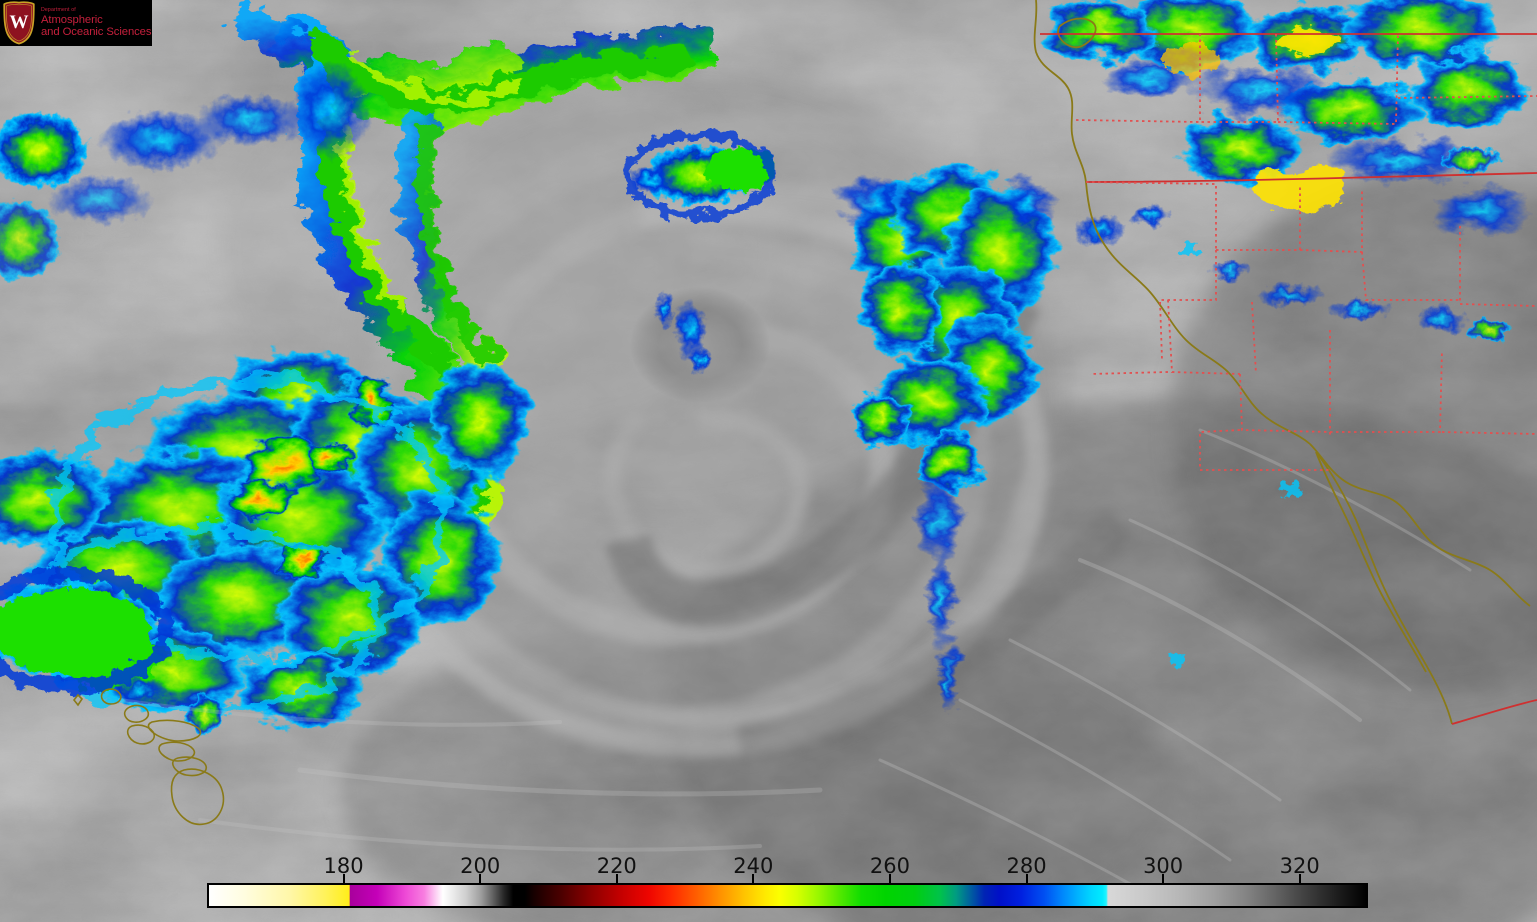 This screenshot has height=922, width=1537. I want to click on state-borders, so click(1306, 252).